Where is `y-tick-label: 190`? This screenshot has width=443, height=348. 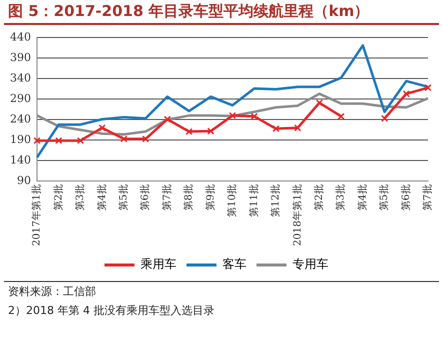
y-tick-label: 190 is located at coordinates (20, 139).